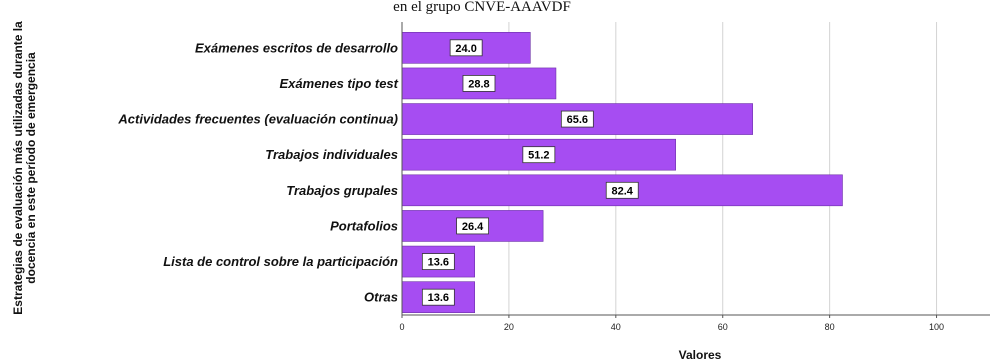 Image resolution: width=1000 pixels, height=362 pixels. I want to click on data-label-text: 24.0, so click(465, 49).